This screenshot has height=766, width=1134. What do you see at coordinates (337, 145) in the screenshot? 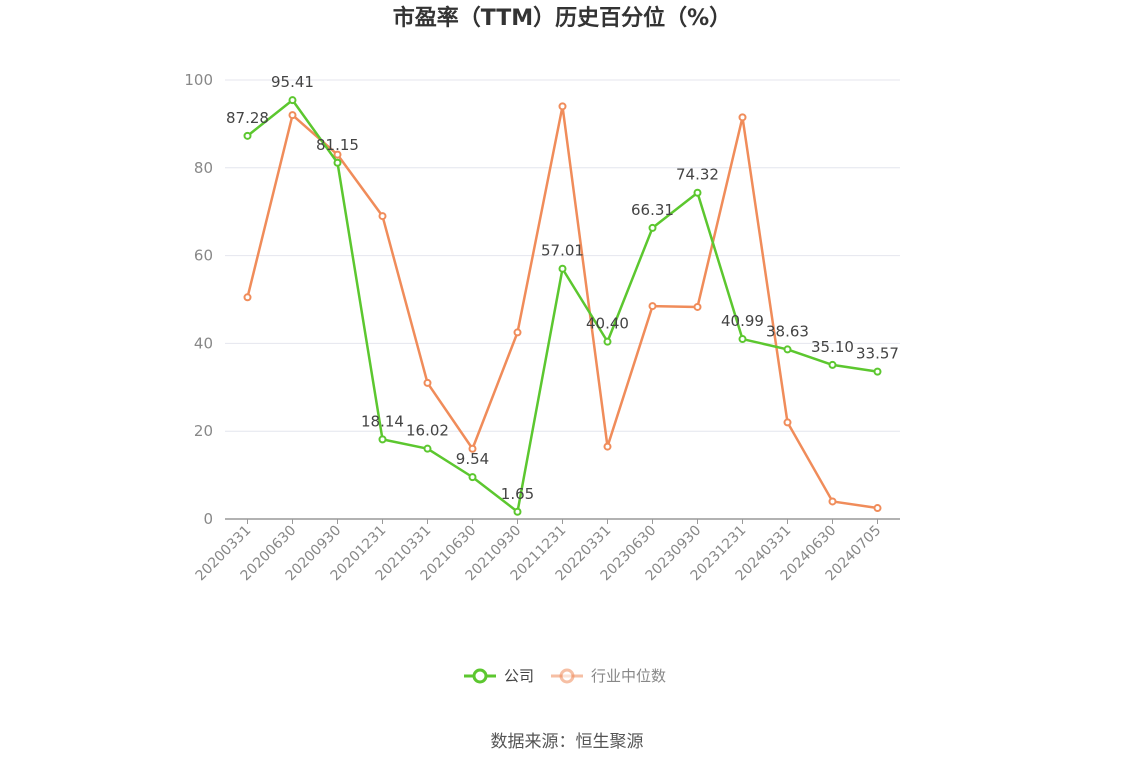
I see `company-data-label: 81.15` at bounding box center [337, 145].